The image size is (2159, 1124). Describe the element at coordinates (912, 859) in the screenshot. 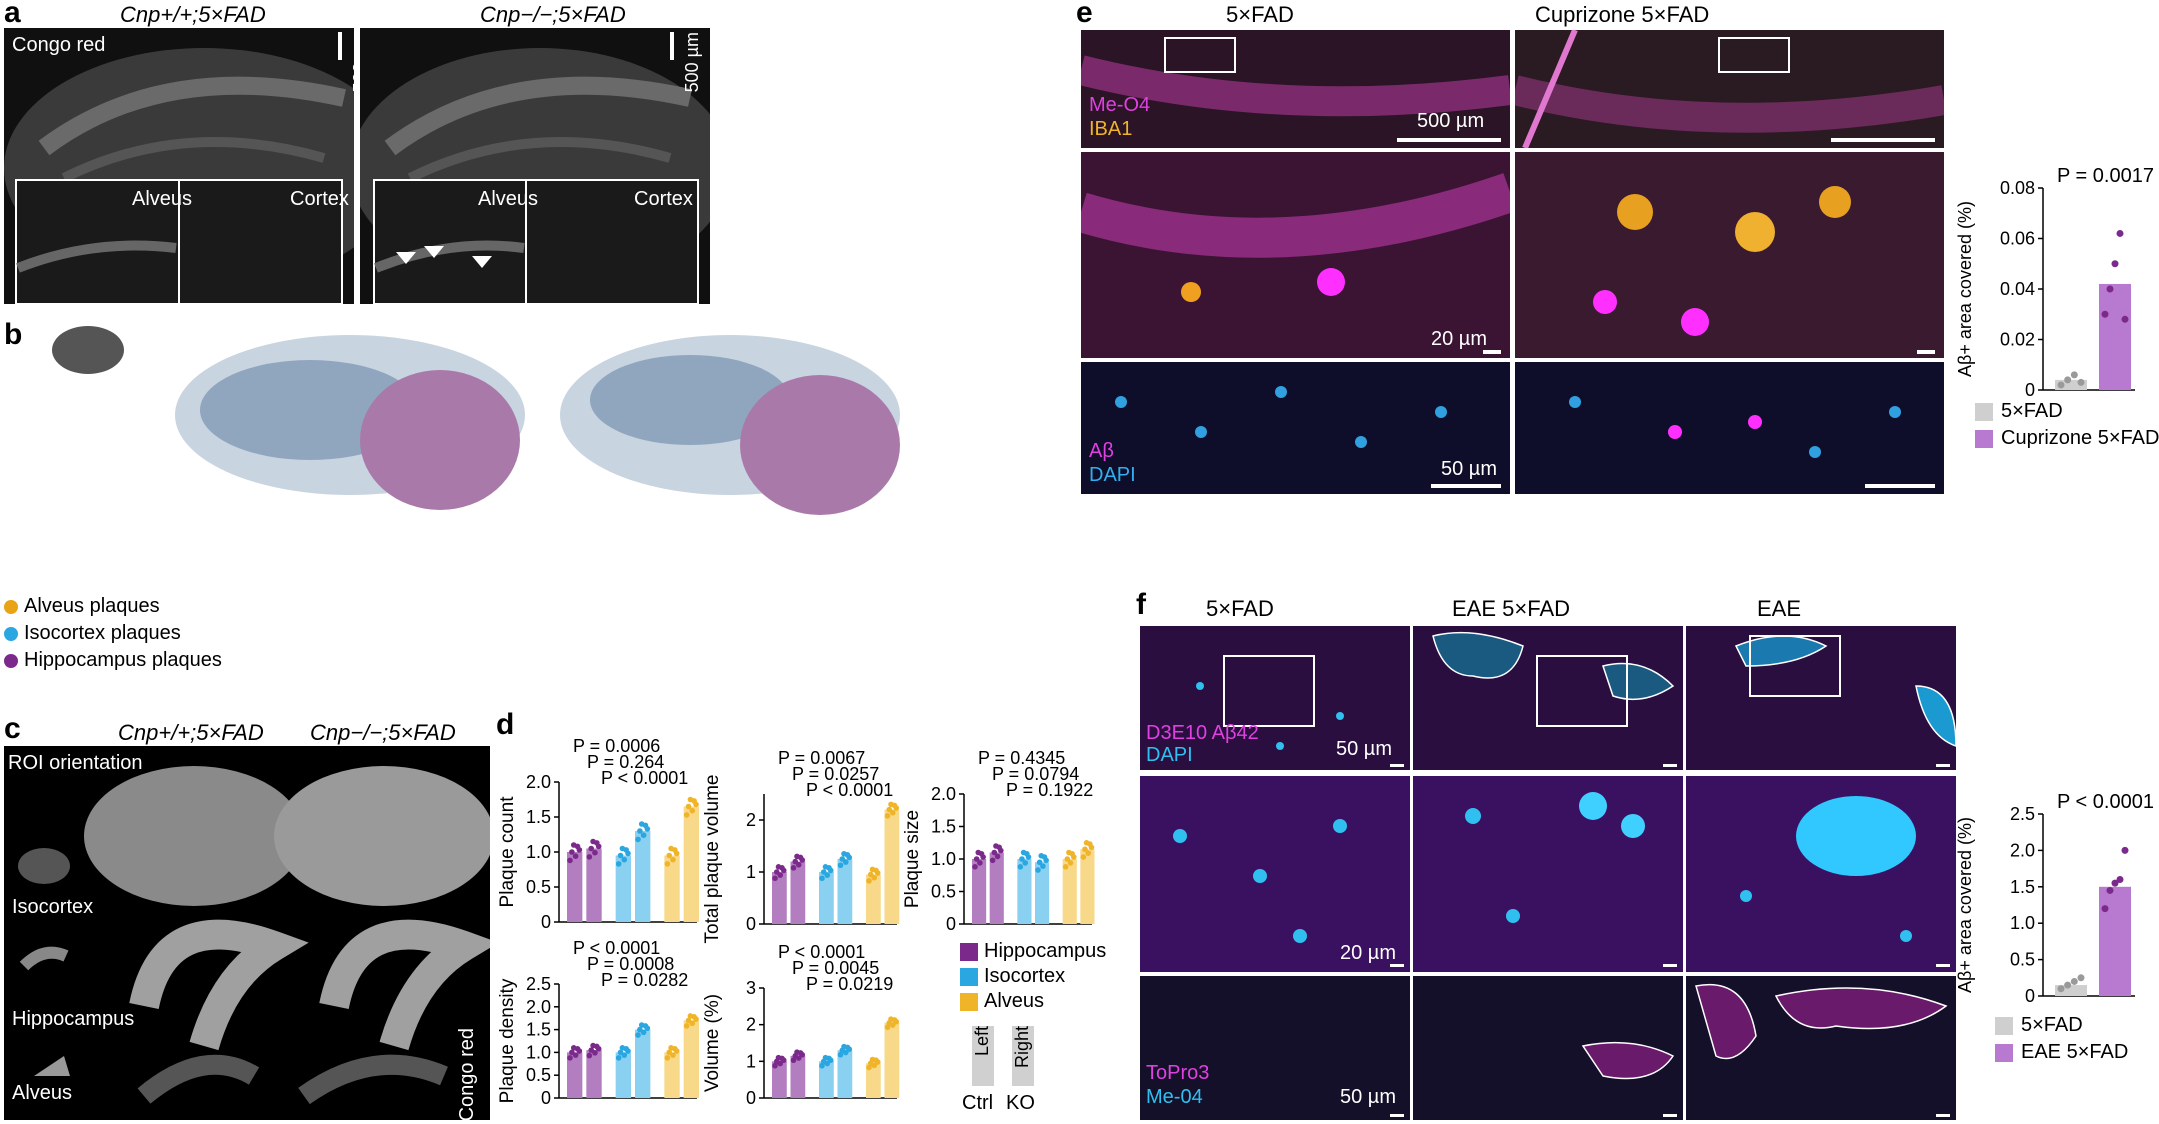

I see `y-axis-label: Plaque size` at that location.